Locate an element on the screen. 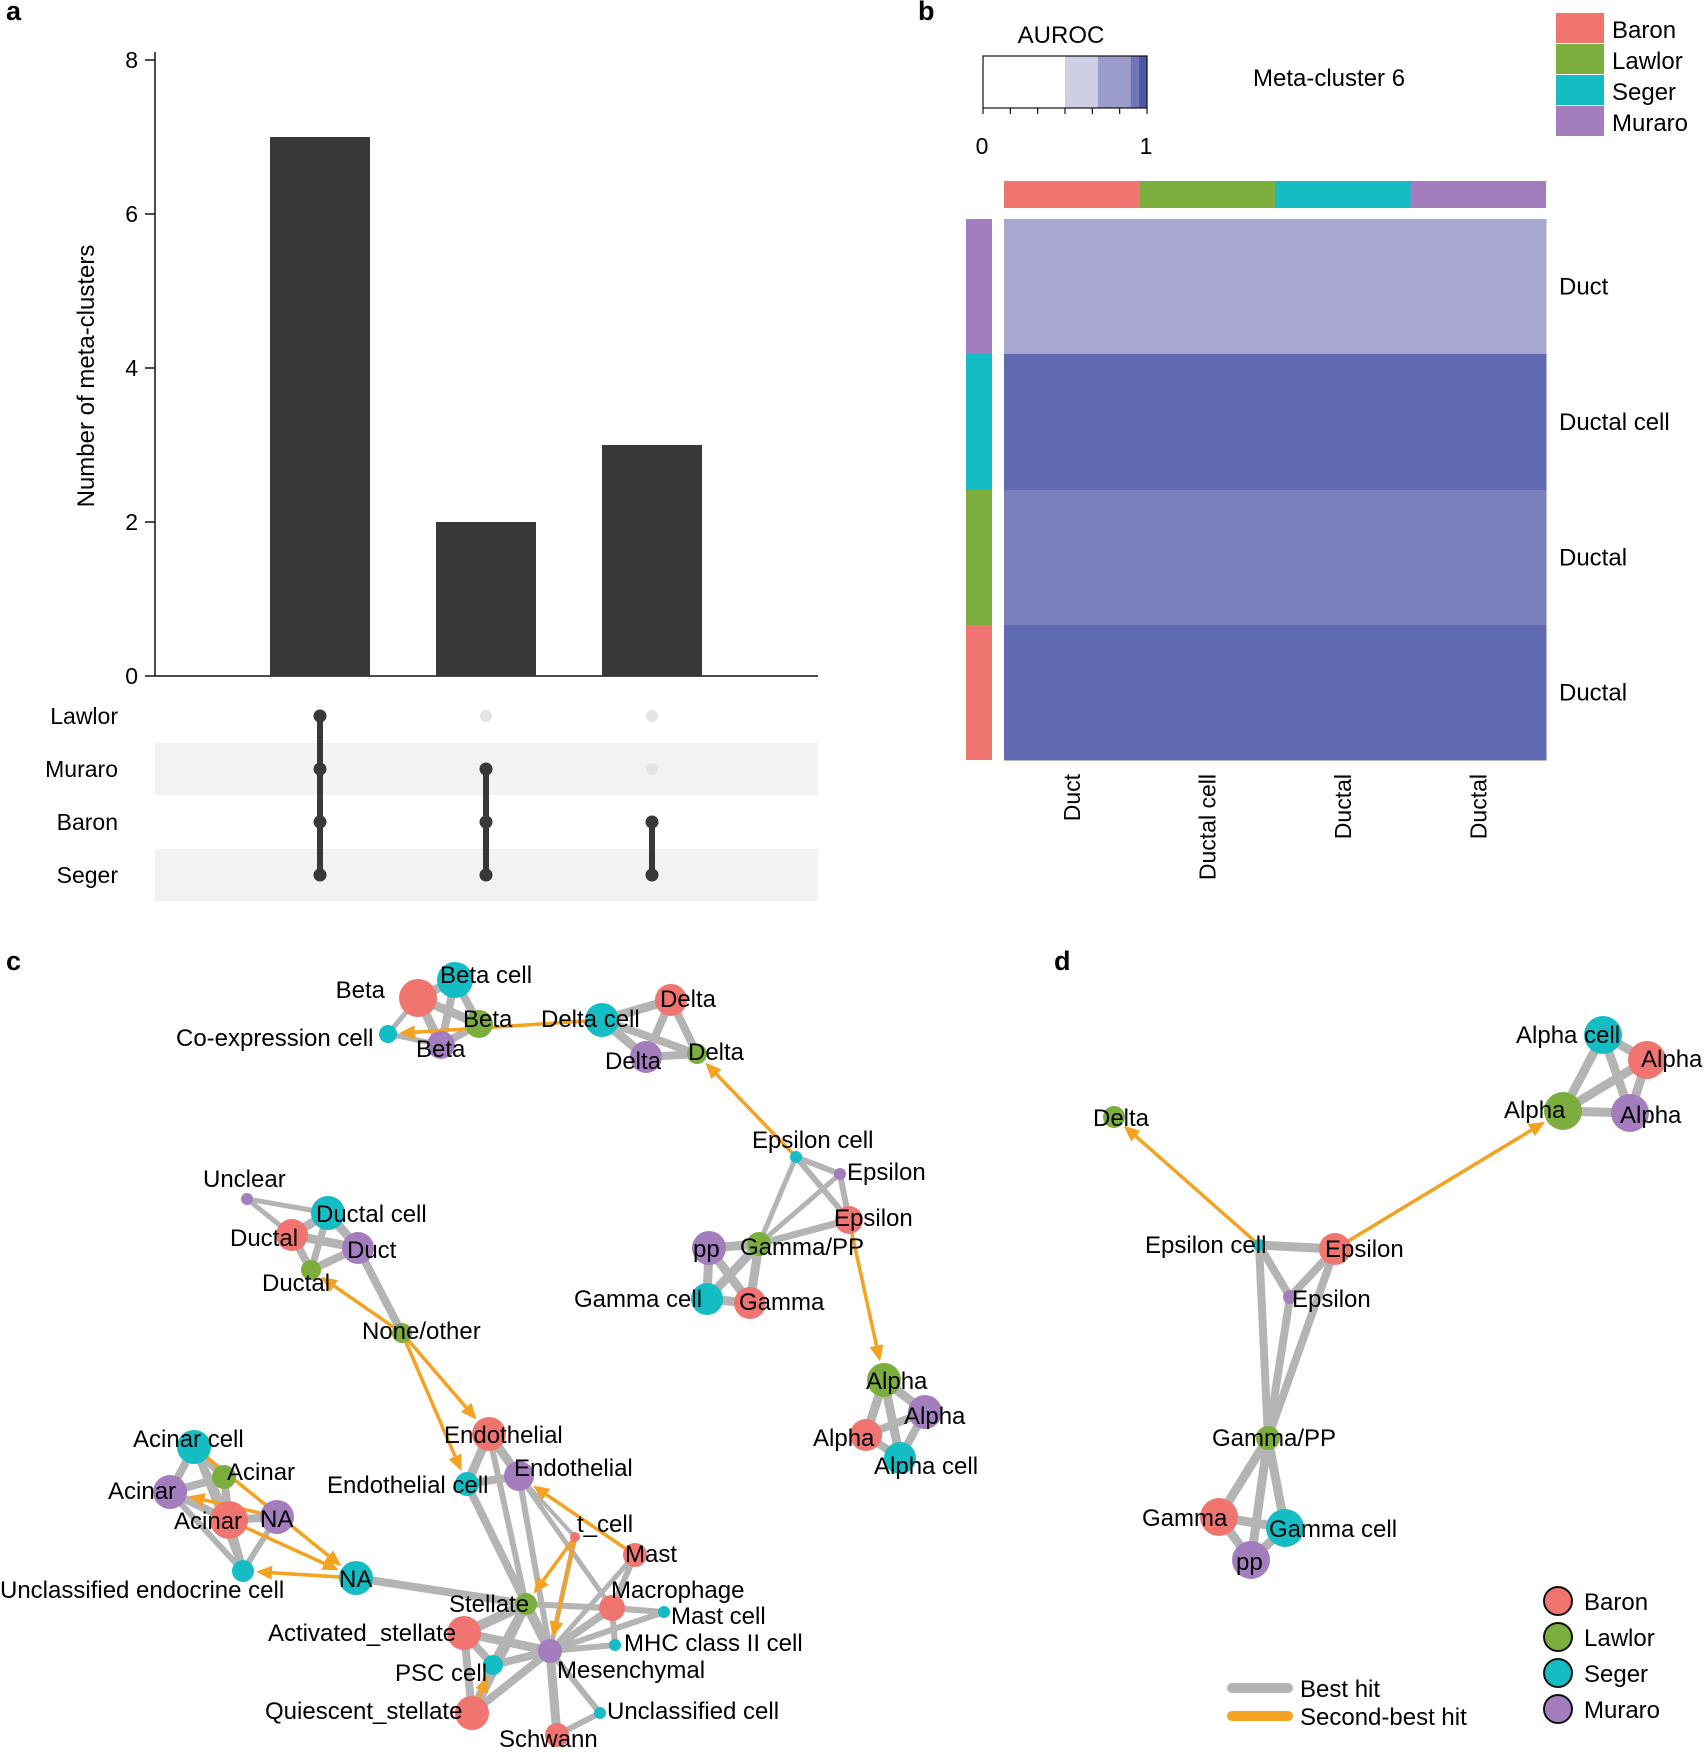 The height and width of the screenshot is (1752, 1707). legend-label: Second-best hit is located at coordinates (1383, 1717).